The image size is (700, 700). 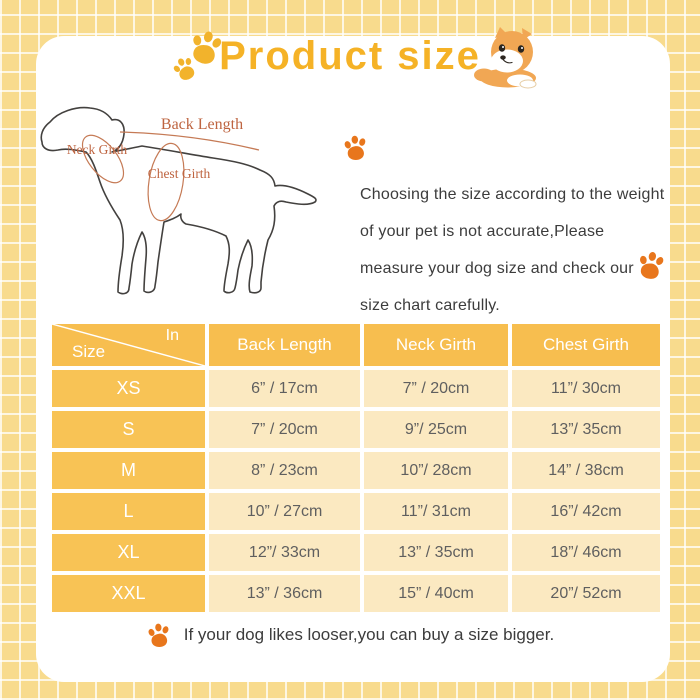 What do you see at coordinates (284, 511) in the screenshot?
I see `back-length-value: 10” / 27cm` at bounding box center [284, 511].